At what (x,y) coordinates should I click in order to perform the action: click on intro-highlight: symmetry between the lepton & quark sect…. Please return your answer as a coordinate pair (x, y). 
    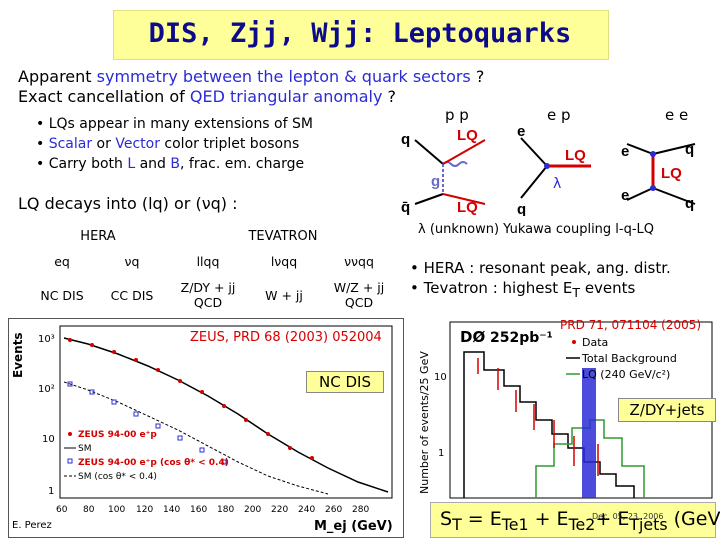
    Looking at the image, I should click on (283, 76).